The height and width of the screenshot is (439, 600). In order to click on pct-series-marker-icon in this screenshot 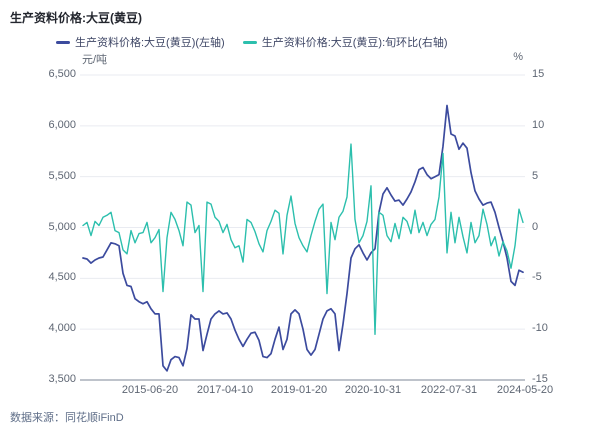, I will do `click(249, 42)`.